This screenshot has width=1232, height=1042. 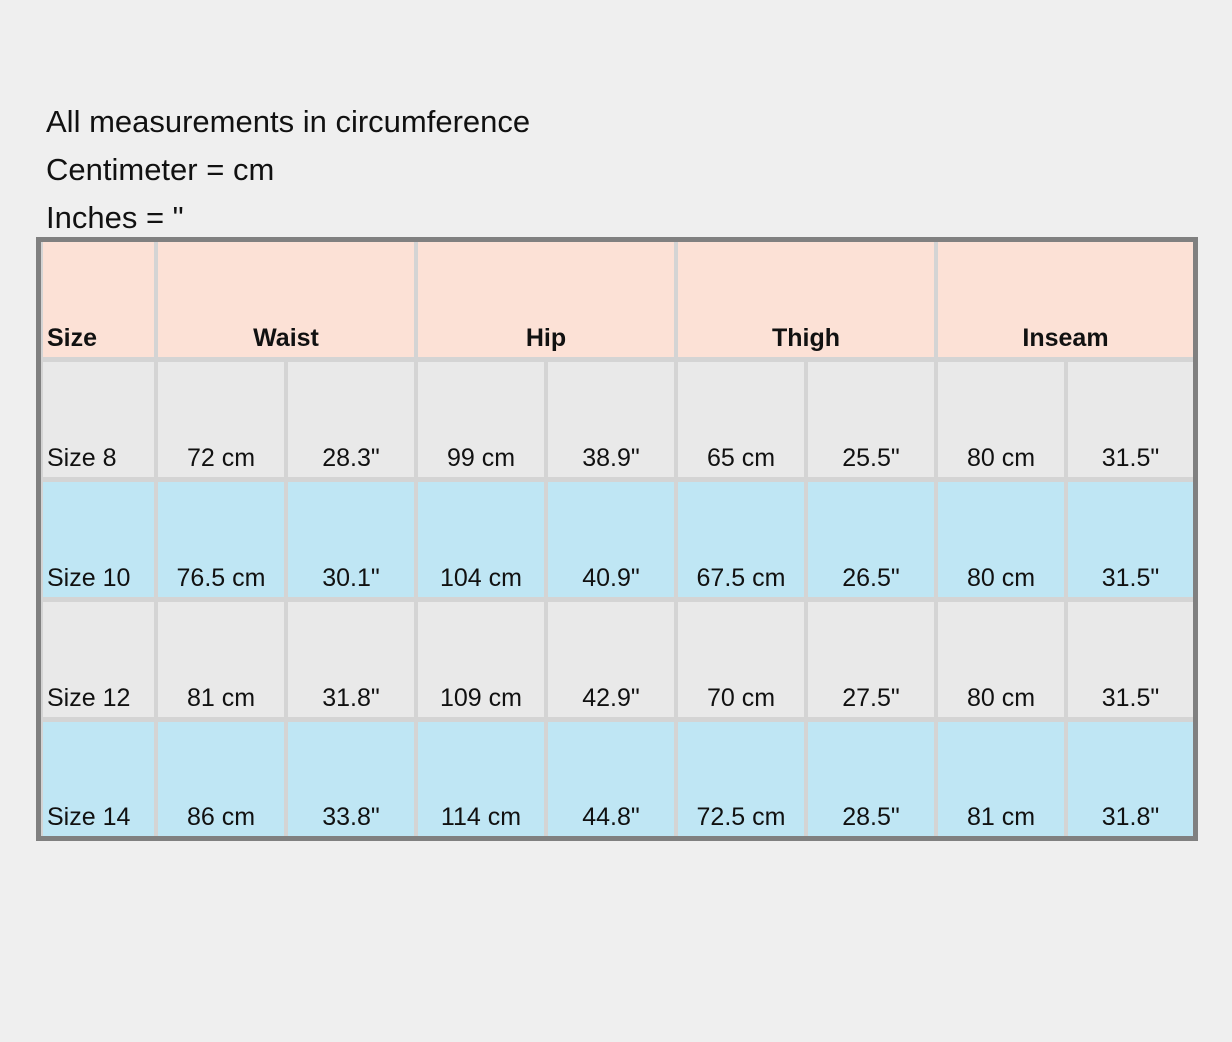 What do you see at coordinates (481, 659) in the screenshot?
I see `cell-hip-cm: 109 cm` at bounding box center [481, 659].